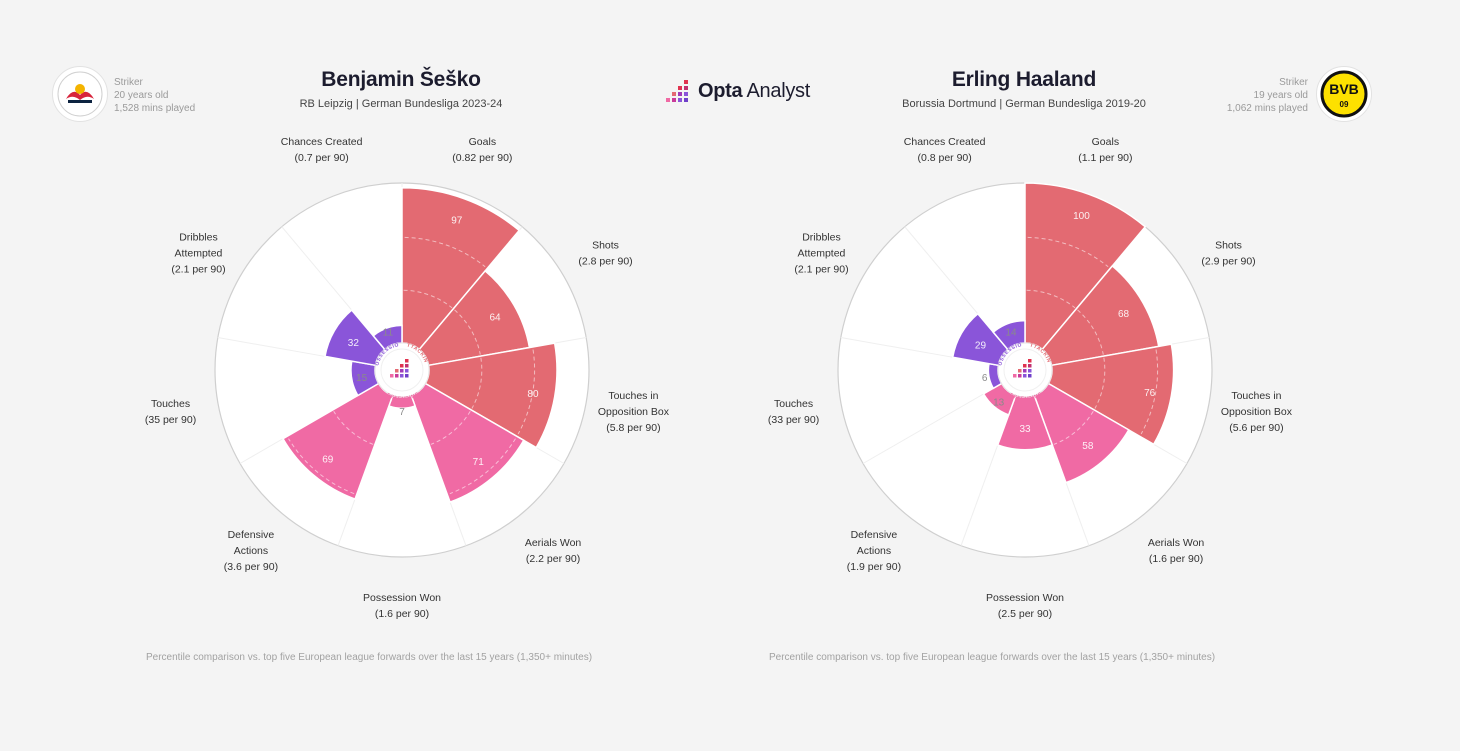 The height and width of the screenshot is (751, 1460). I want to click on category-label: Chances Created (0.7 per 90), so click(322, 150).